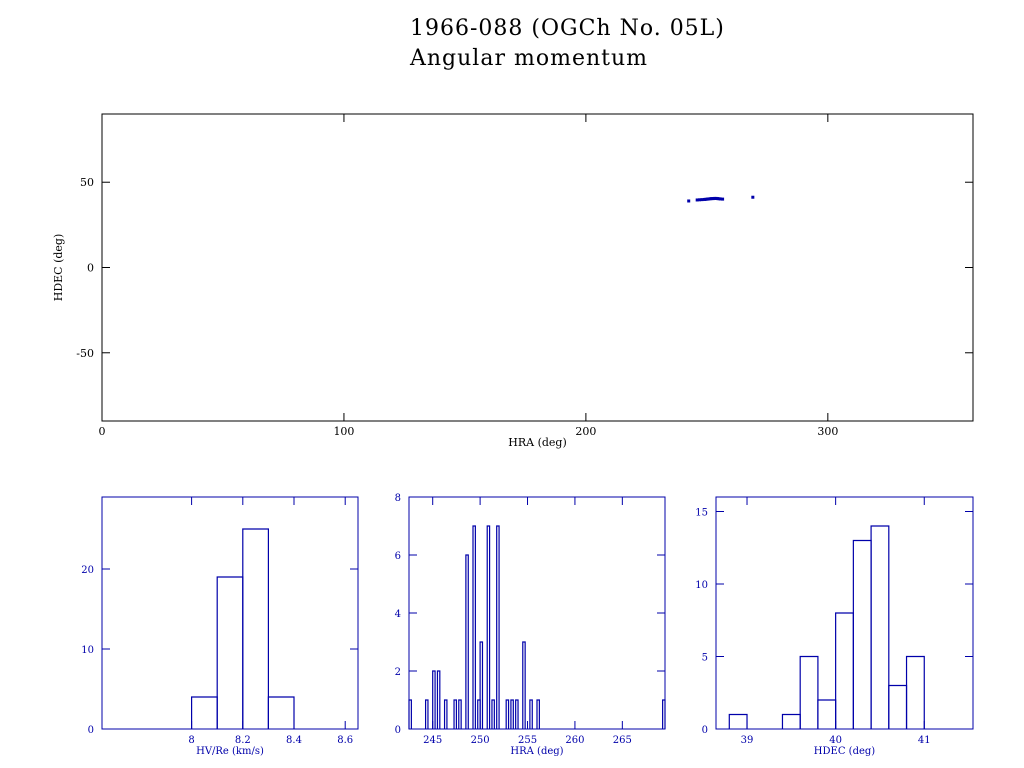 This screenshot has height=768, width=1024. What do you see at coordinates (398, 498) in the screenshot?
I see `y-tick-label: 8` at bounding box center [398, 498].